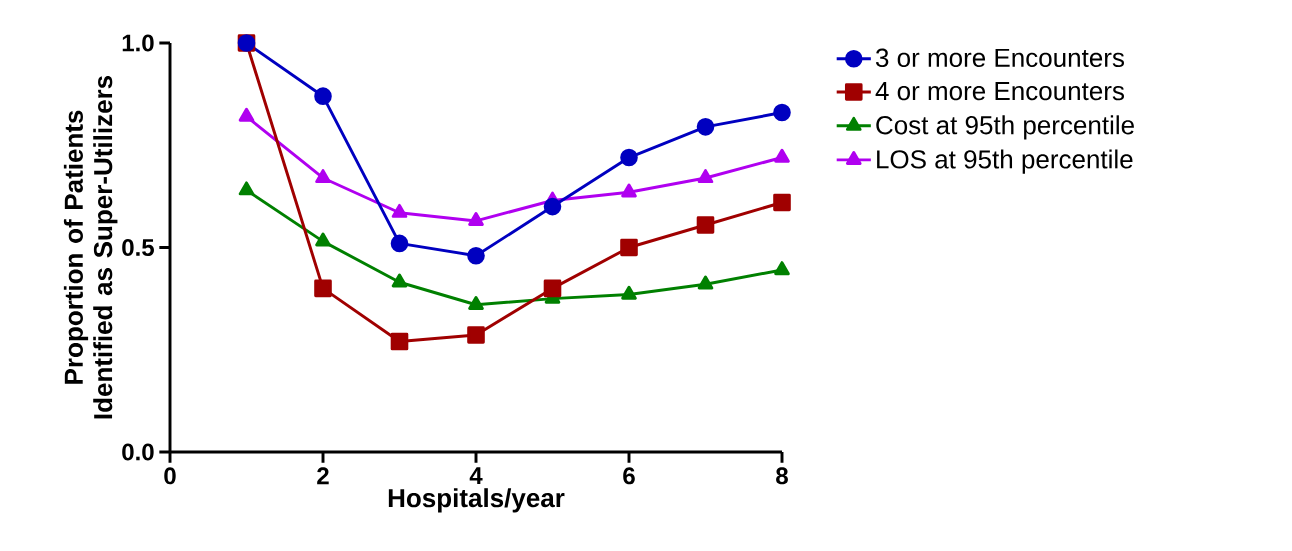 The width and height of the screenshot is (1292, 551). Describe the element at coordinates (476, 500) in the screenshot. I see `x-axis-title: Hospitals/year` at that location.